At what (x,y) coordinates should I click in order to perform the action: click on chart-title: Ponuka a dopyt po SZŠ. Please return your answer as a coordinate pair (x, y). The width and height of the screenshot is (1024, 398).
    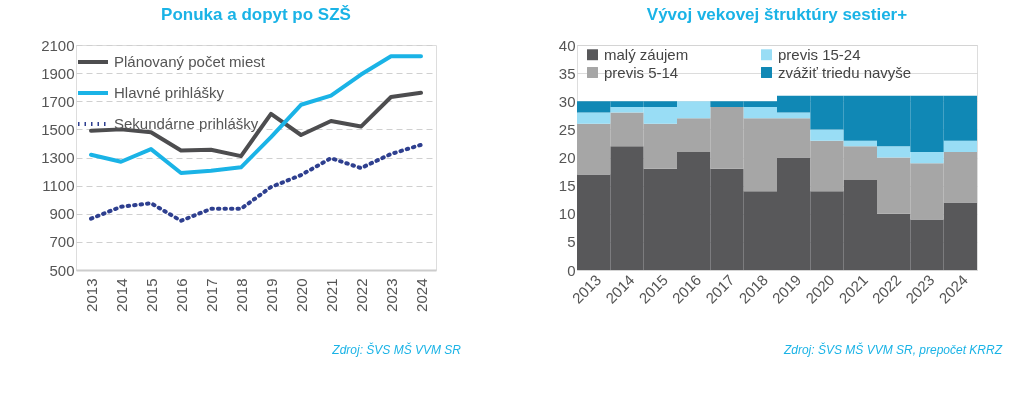
    Looking at the image, I should click on (256, 14).